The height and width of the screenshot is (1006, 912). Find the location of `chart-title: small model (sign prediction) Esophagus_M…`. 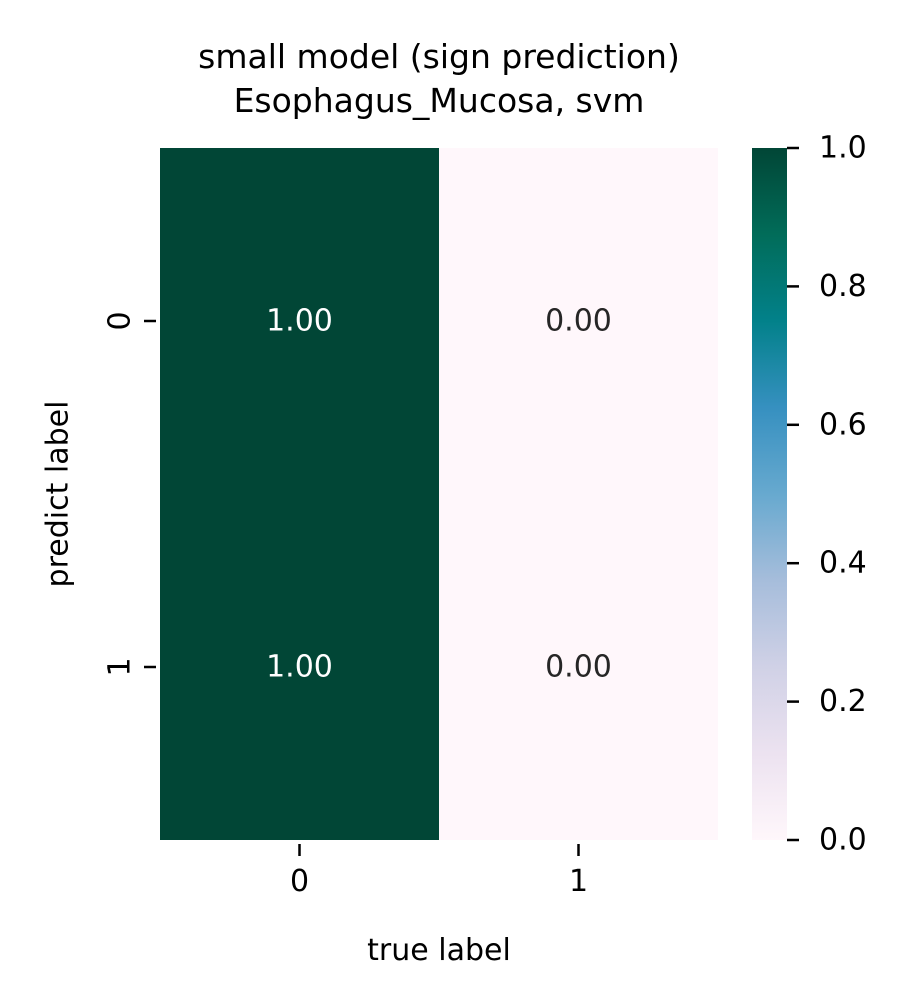

chart-title: small model (sign prediction) Esophagus_M… is located at coordinates (439, 78).